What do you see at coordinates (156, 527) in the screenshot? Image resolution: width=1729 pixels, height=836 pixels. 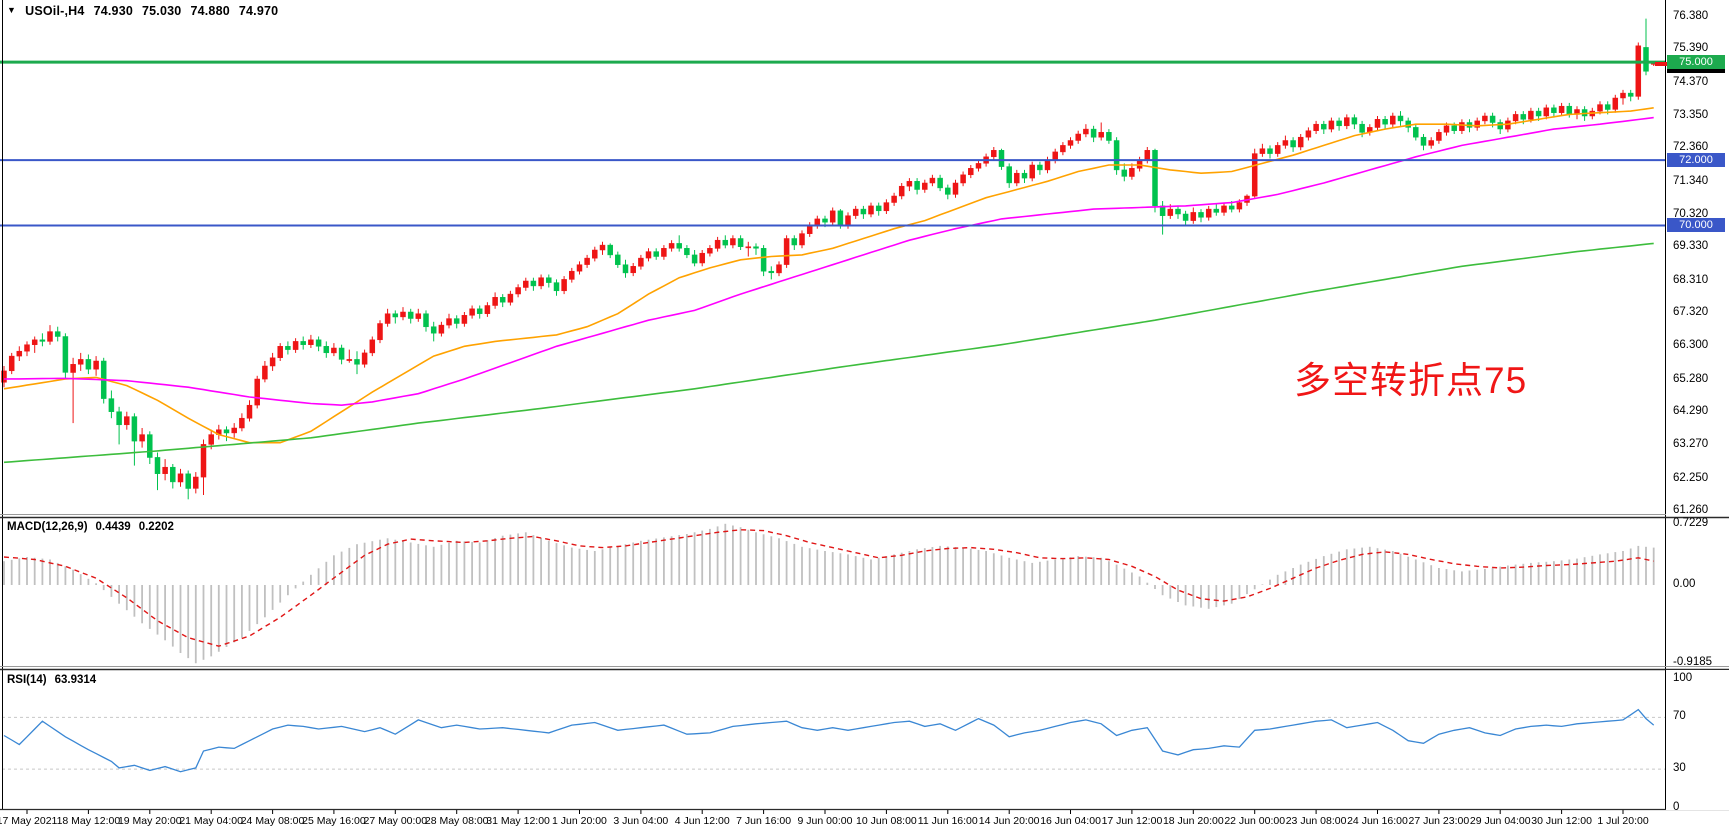 I see `macd-signal-value: 0.2202` at bounding box center [156, 527].